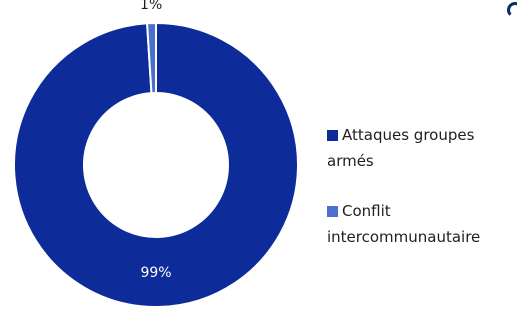  What do you see at coordinates (151, 6) in the screenshot?
I see `data-label-1: 1%` at bounding box center [151, 6].